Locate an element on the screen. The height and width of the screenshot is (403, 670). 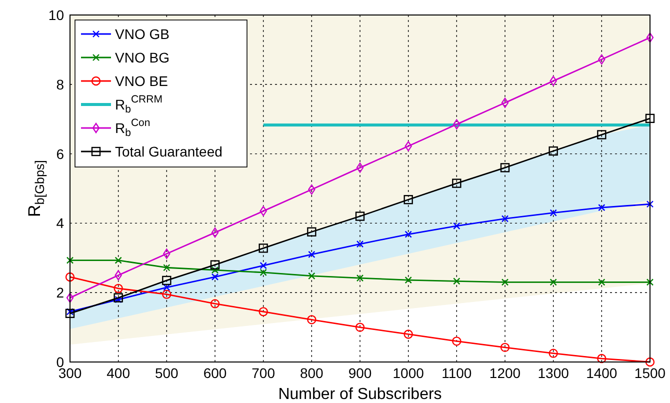
y-tick-label: 6 is located at coordinates (60, 154).